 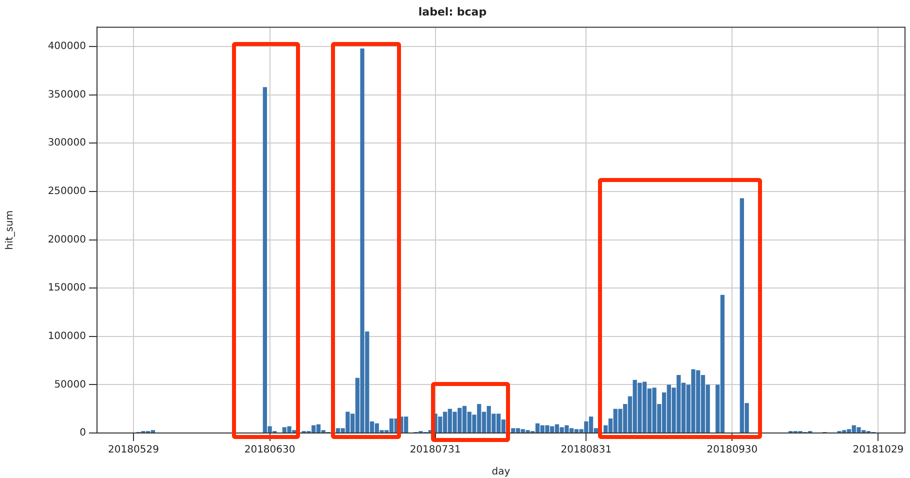 I want to click on bar, so click(x=406, y=424).